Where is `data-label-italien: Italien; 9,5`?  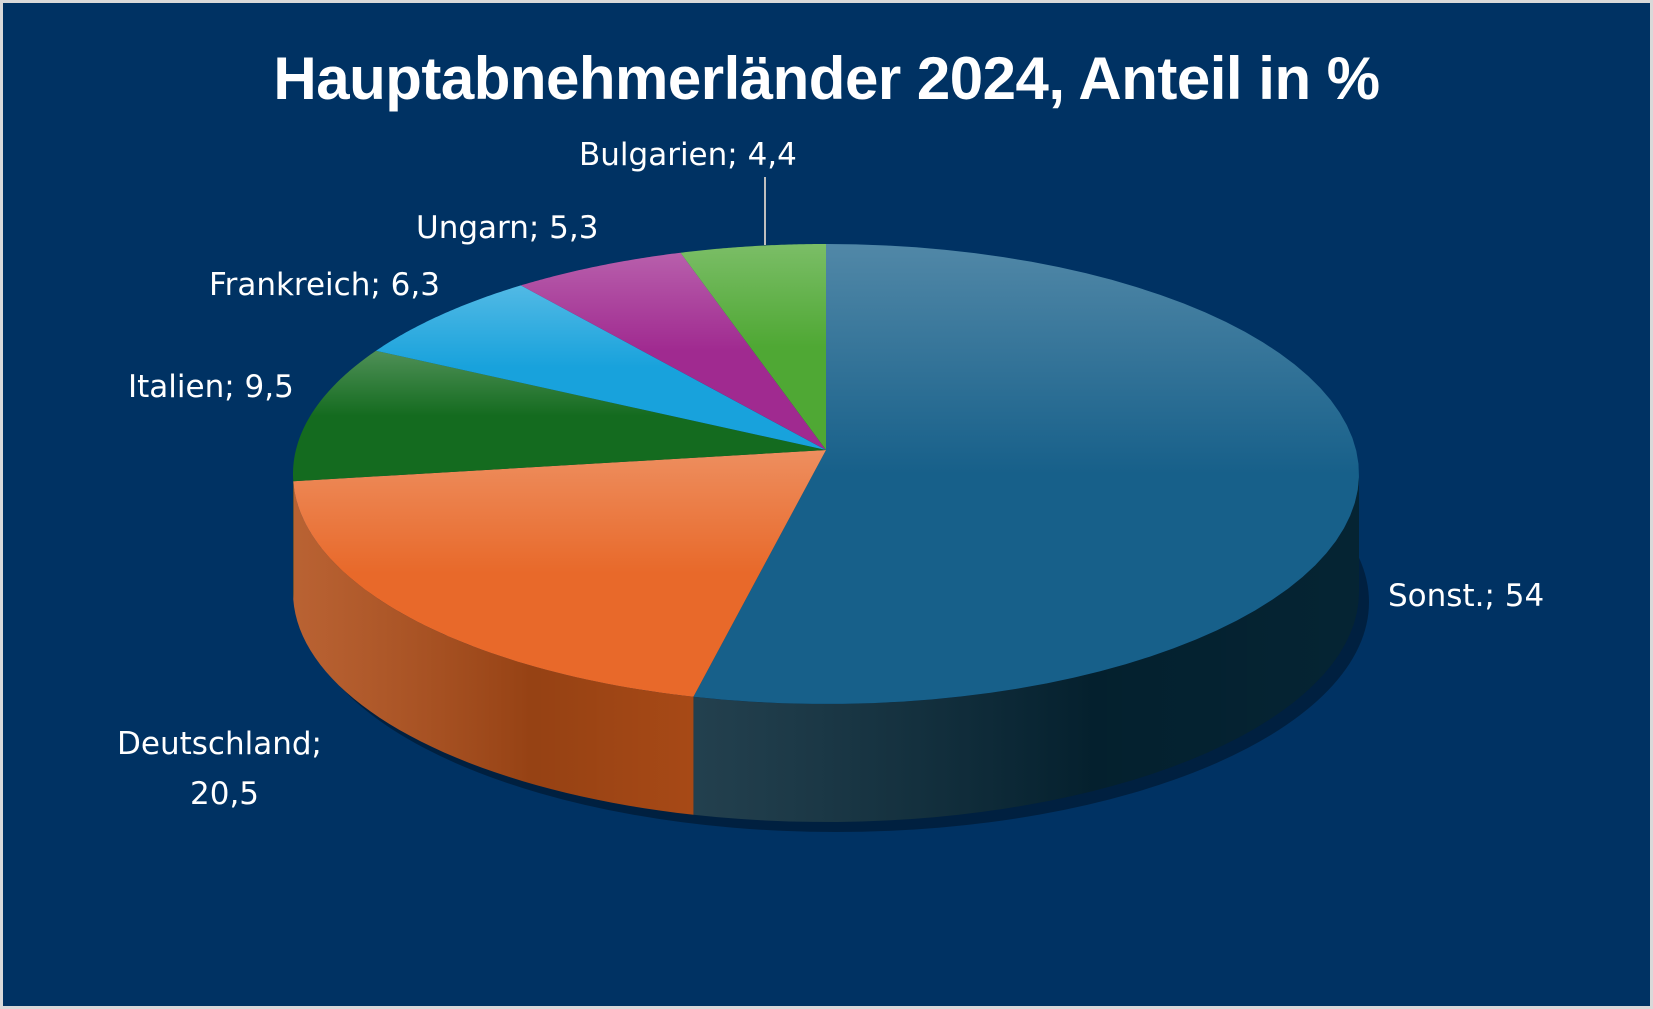 data-label-italien: Italien; 9,5 is located at coordinates (211, 387).